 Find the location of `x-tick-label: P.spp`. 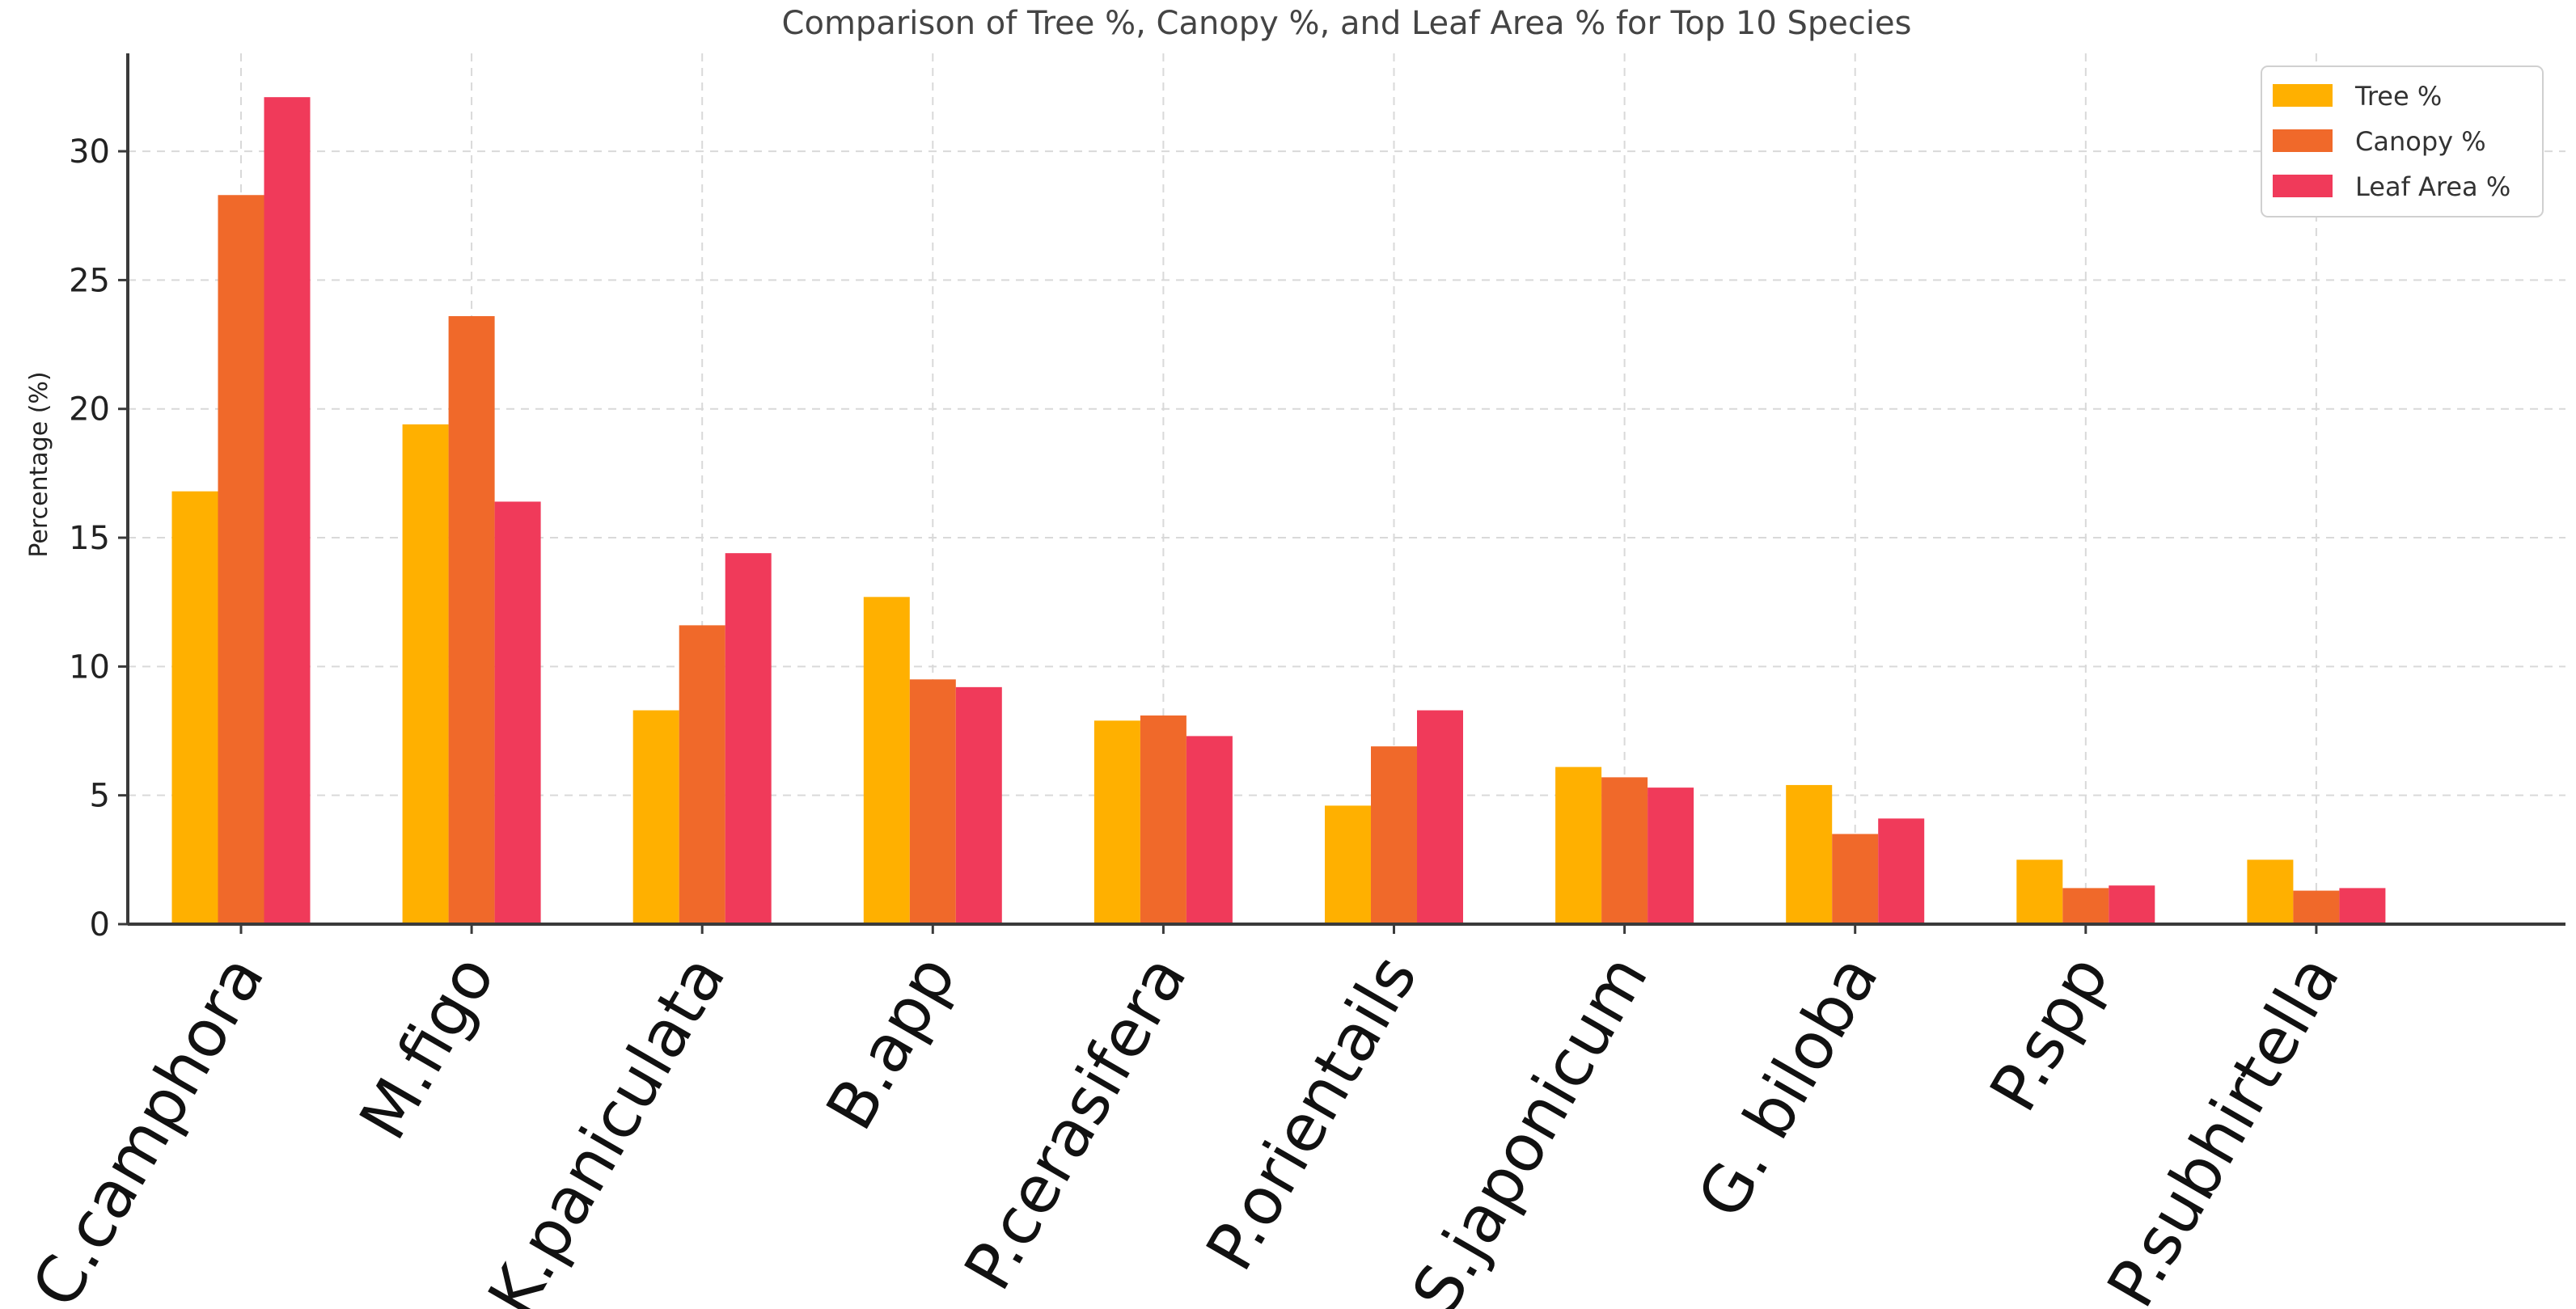

x-tick-label: P.spp is located at coordinates (2049, 1034).